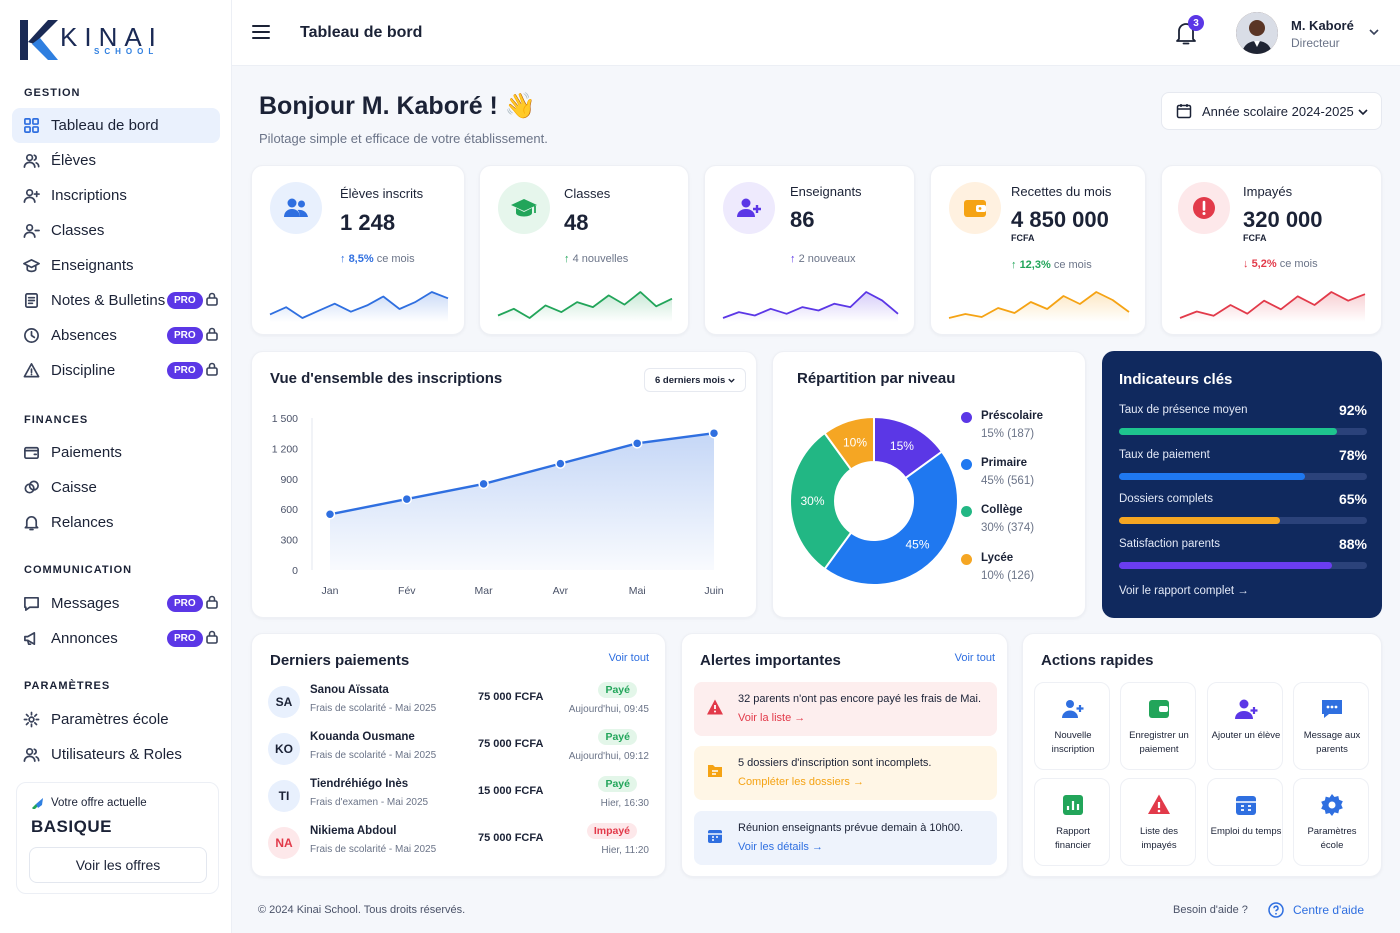  What do you see at coordinates (96, 40) in the screenshot?
I see `logo: KINAI SCHOOL` at bounding box center [96, 40].